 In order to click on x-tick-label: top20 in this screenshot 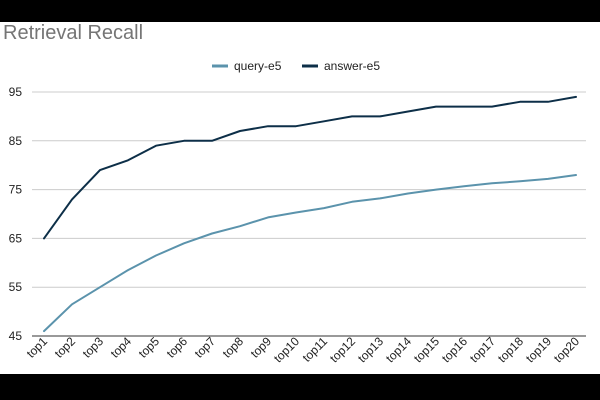, I will do `click(566, 349)`.